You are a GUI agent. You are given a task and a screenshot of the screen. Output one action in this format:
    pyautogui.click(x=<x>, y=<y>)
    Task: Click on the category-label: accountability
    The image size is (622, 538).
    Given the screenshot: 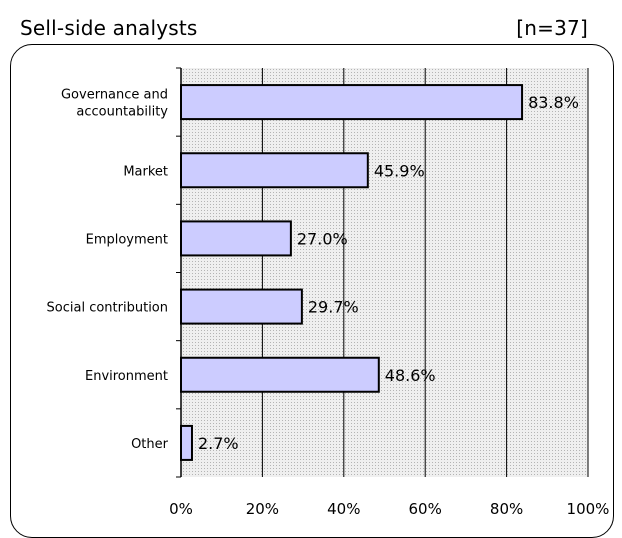 What is the action you would take?
    pyautogui.click(x=122, y=112)
    